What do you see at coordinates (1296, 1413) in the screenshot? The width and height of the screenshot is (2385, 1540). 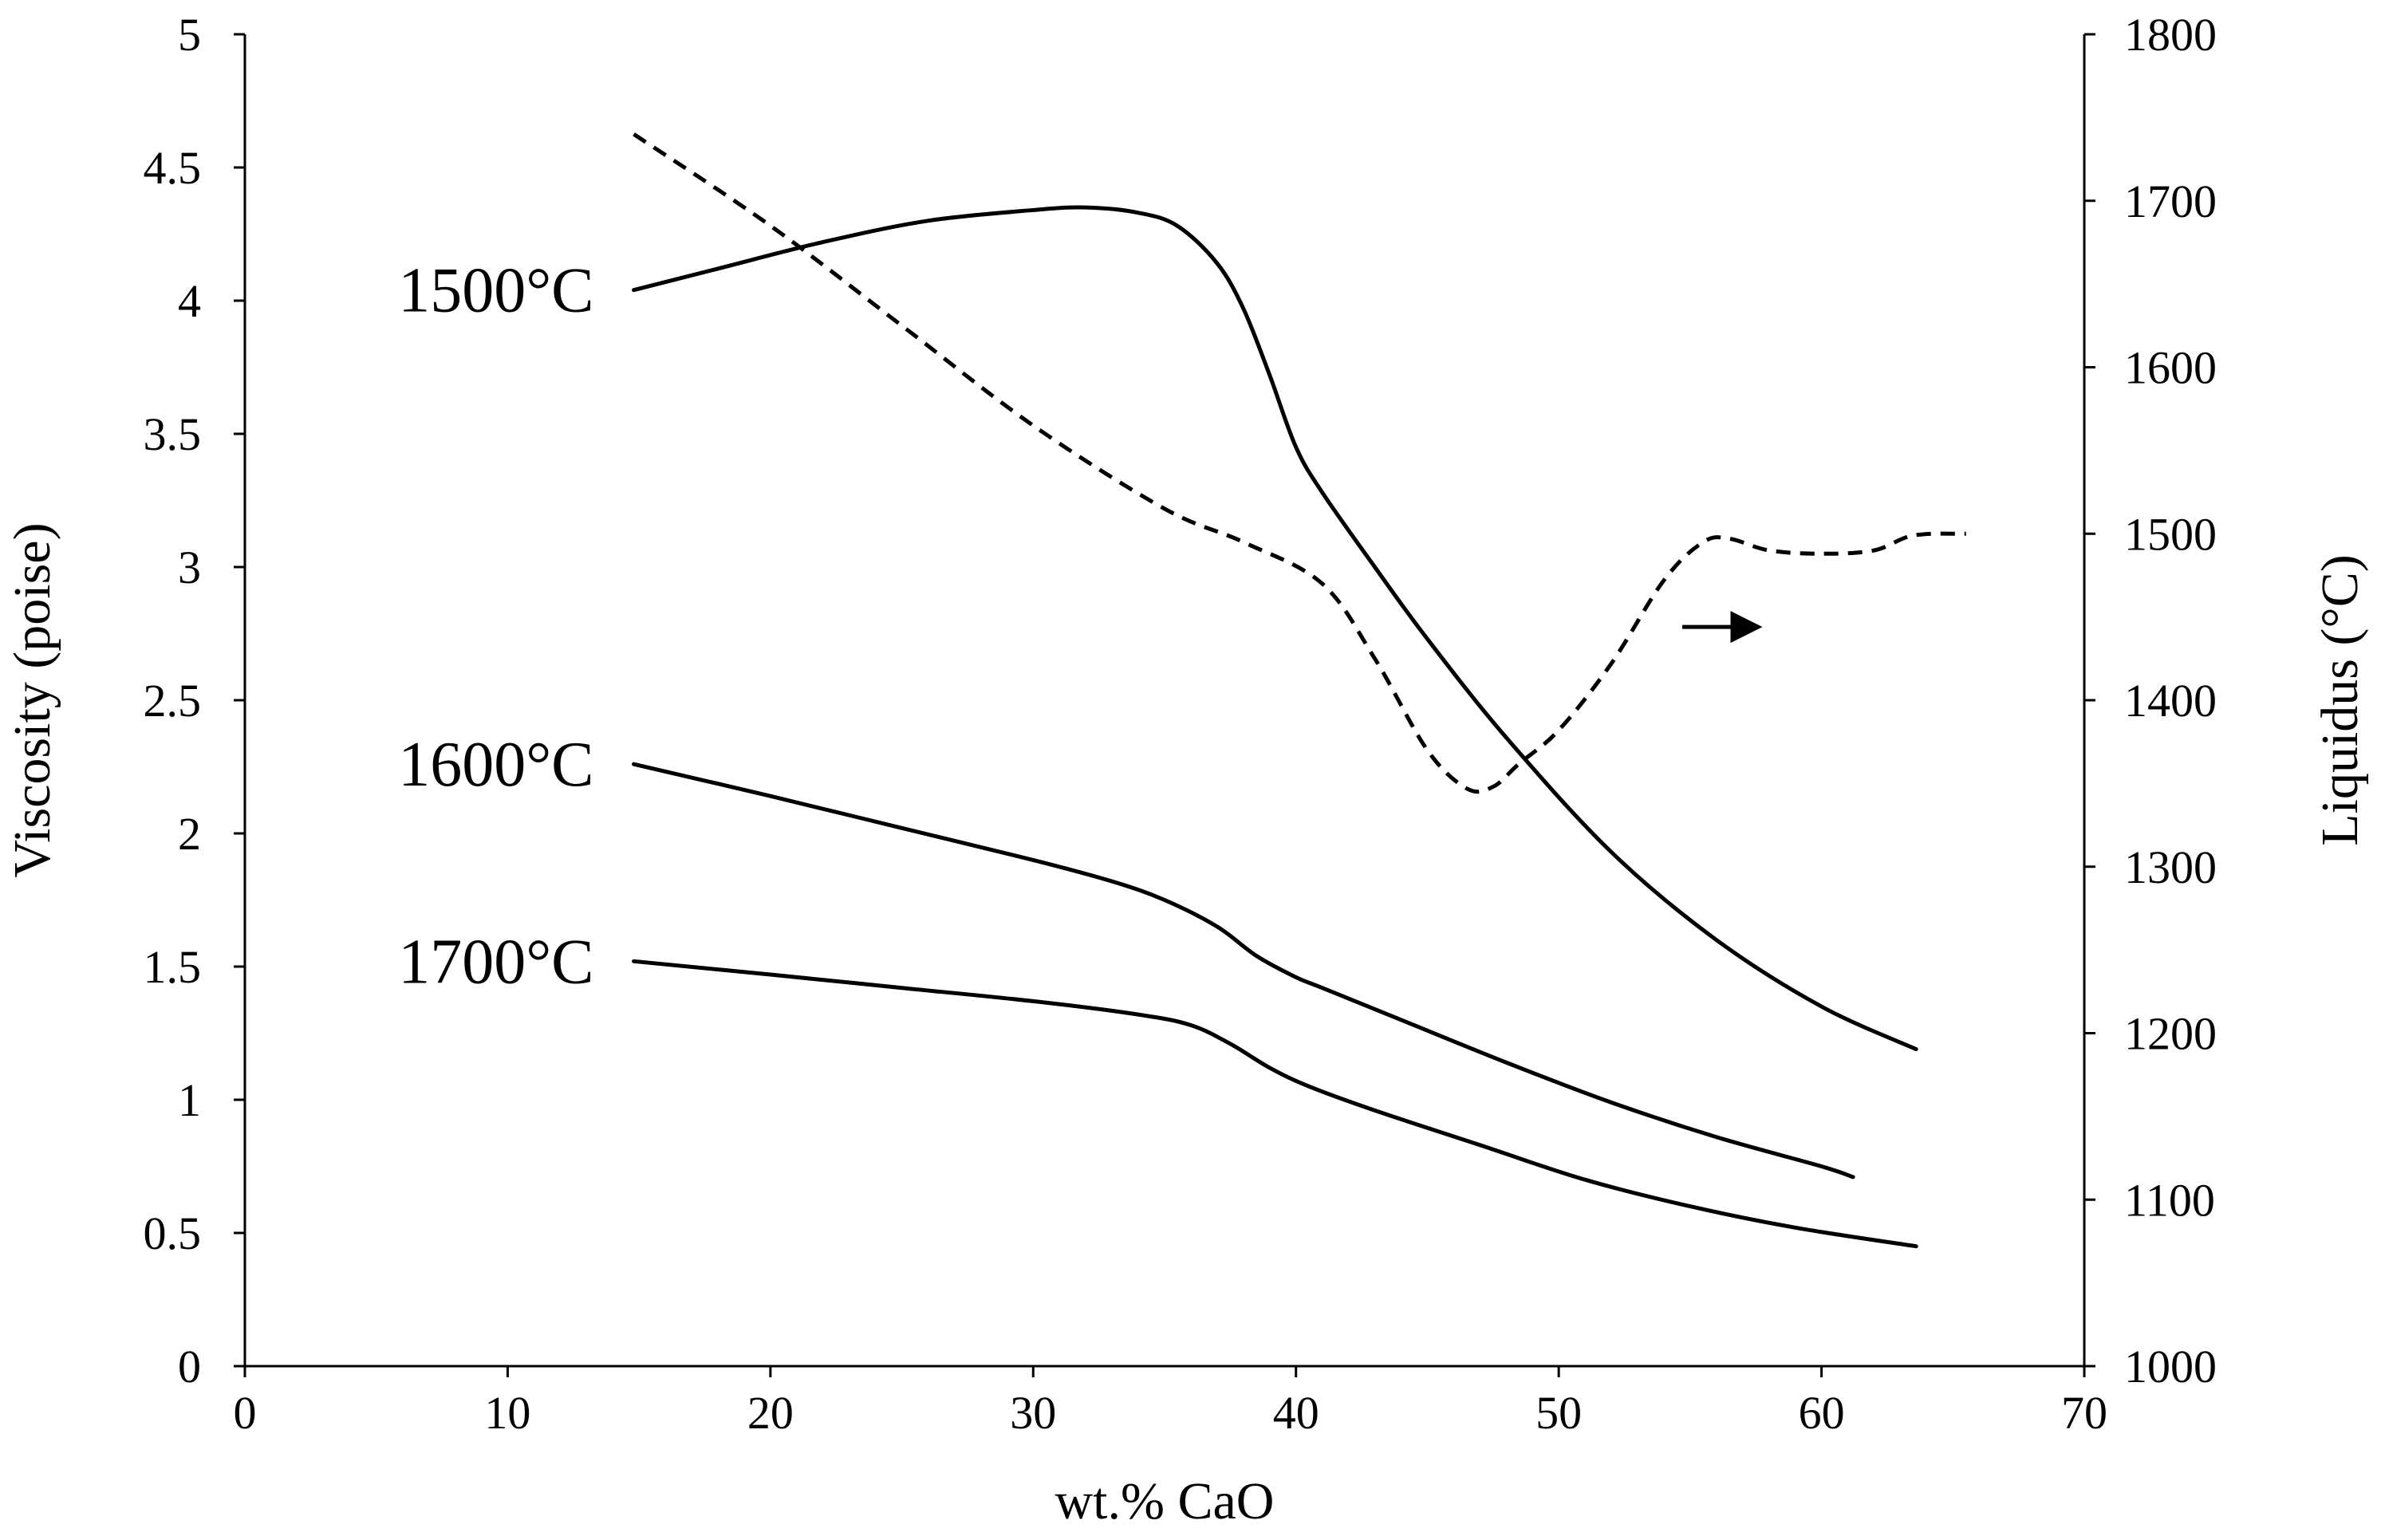 I see `x-tick-label: 40` at bounding box center [1296, 1413].